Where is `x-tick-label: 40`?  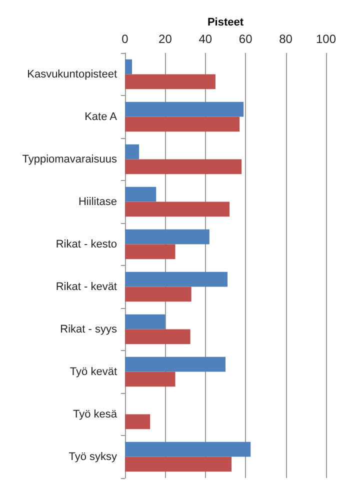 x-tick-label: 40 is located at coordinates (205, 39).